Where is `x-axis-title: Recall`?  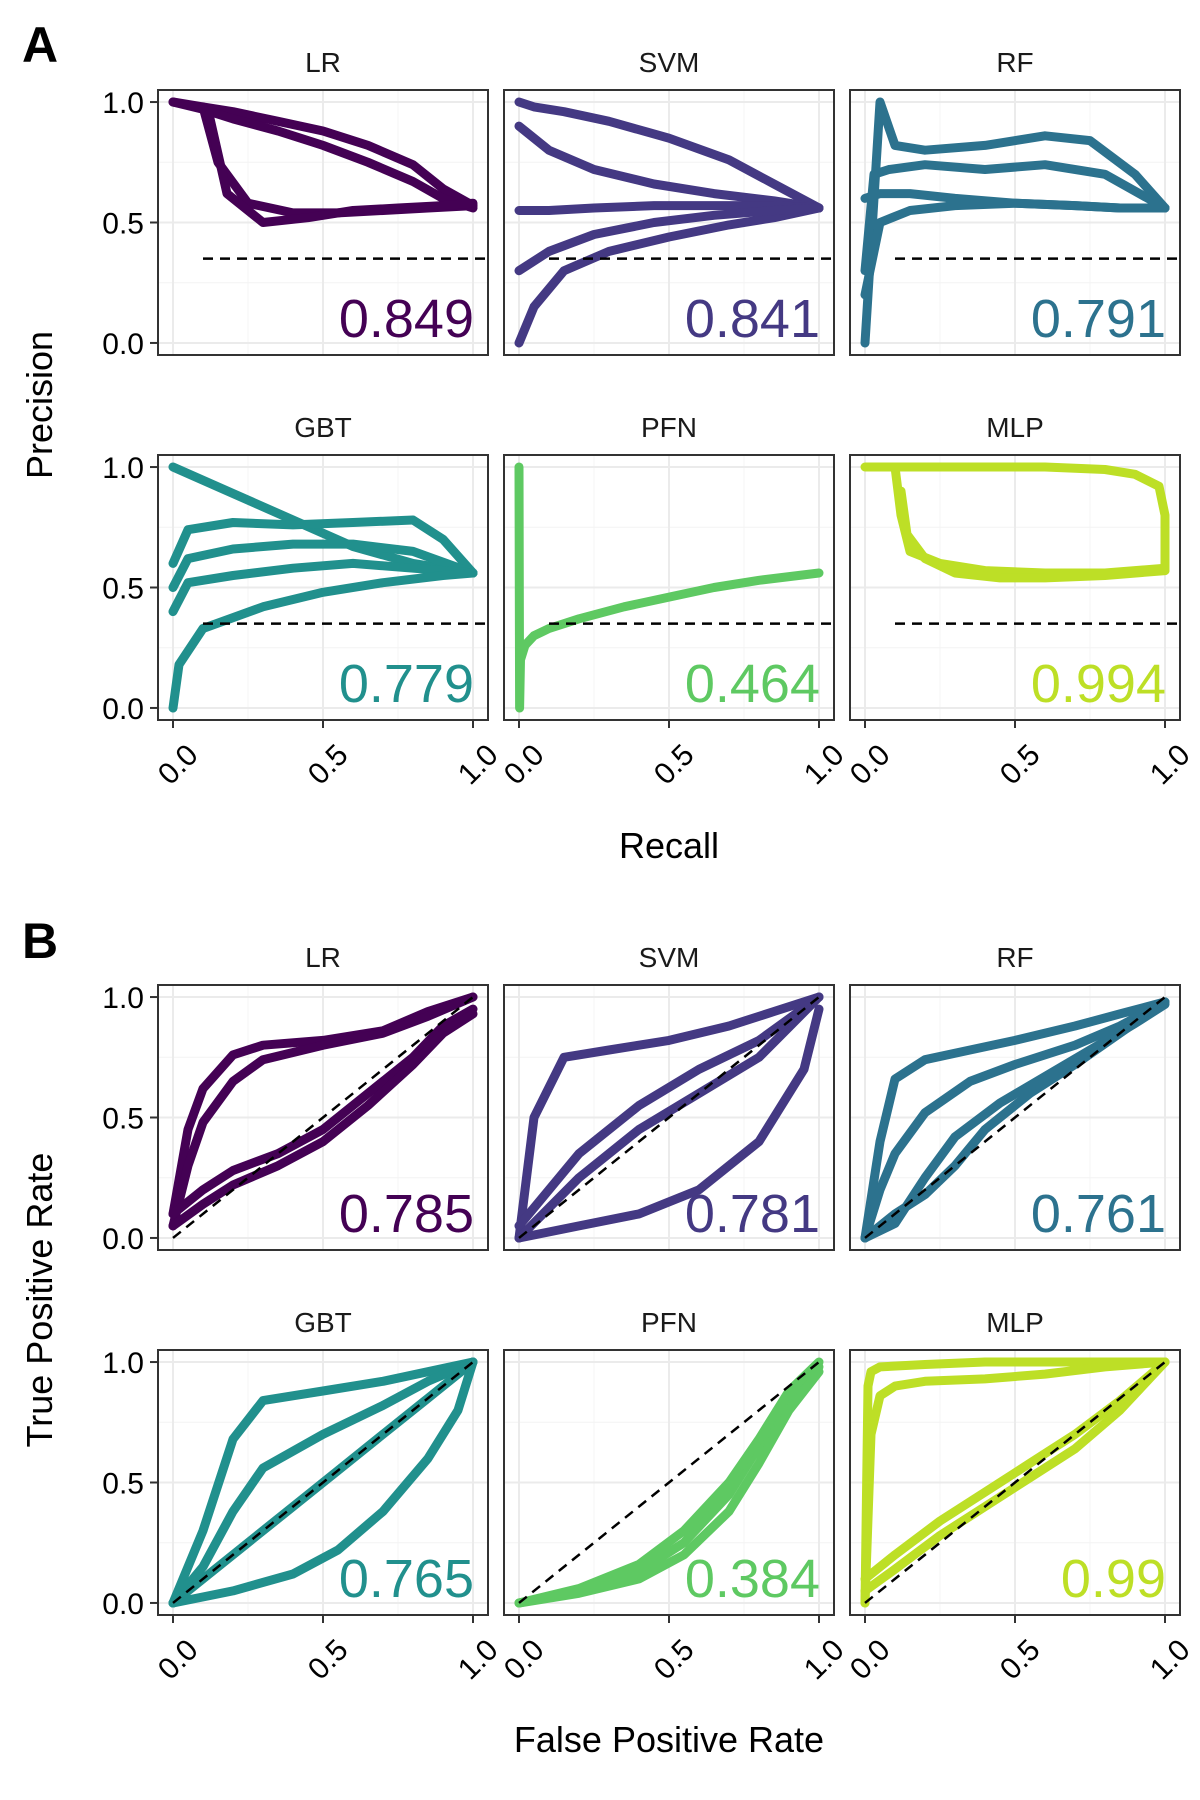 x-axis-title: Recall is located at coordinates (669, 845).